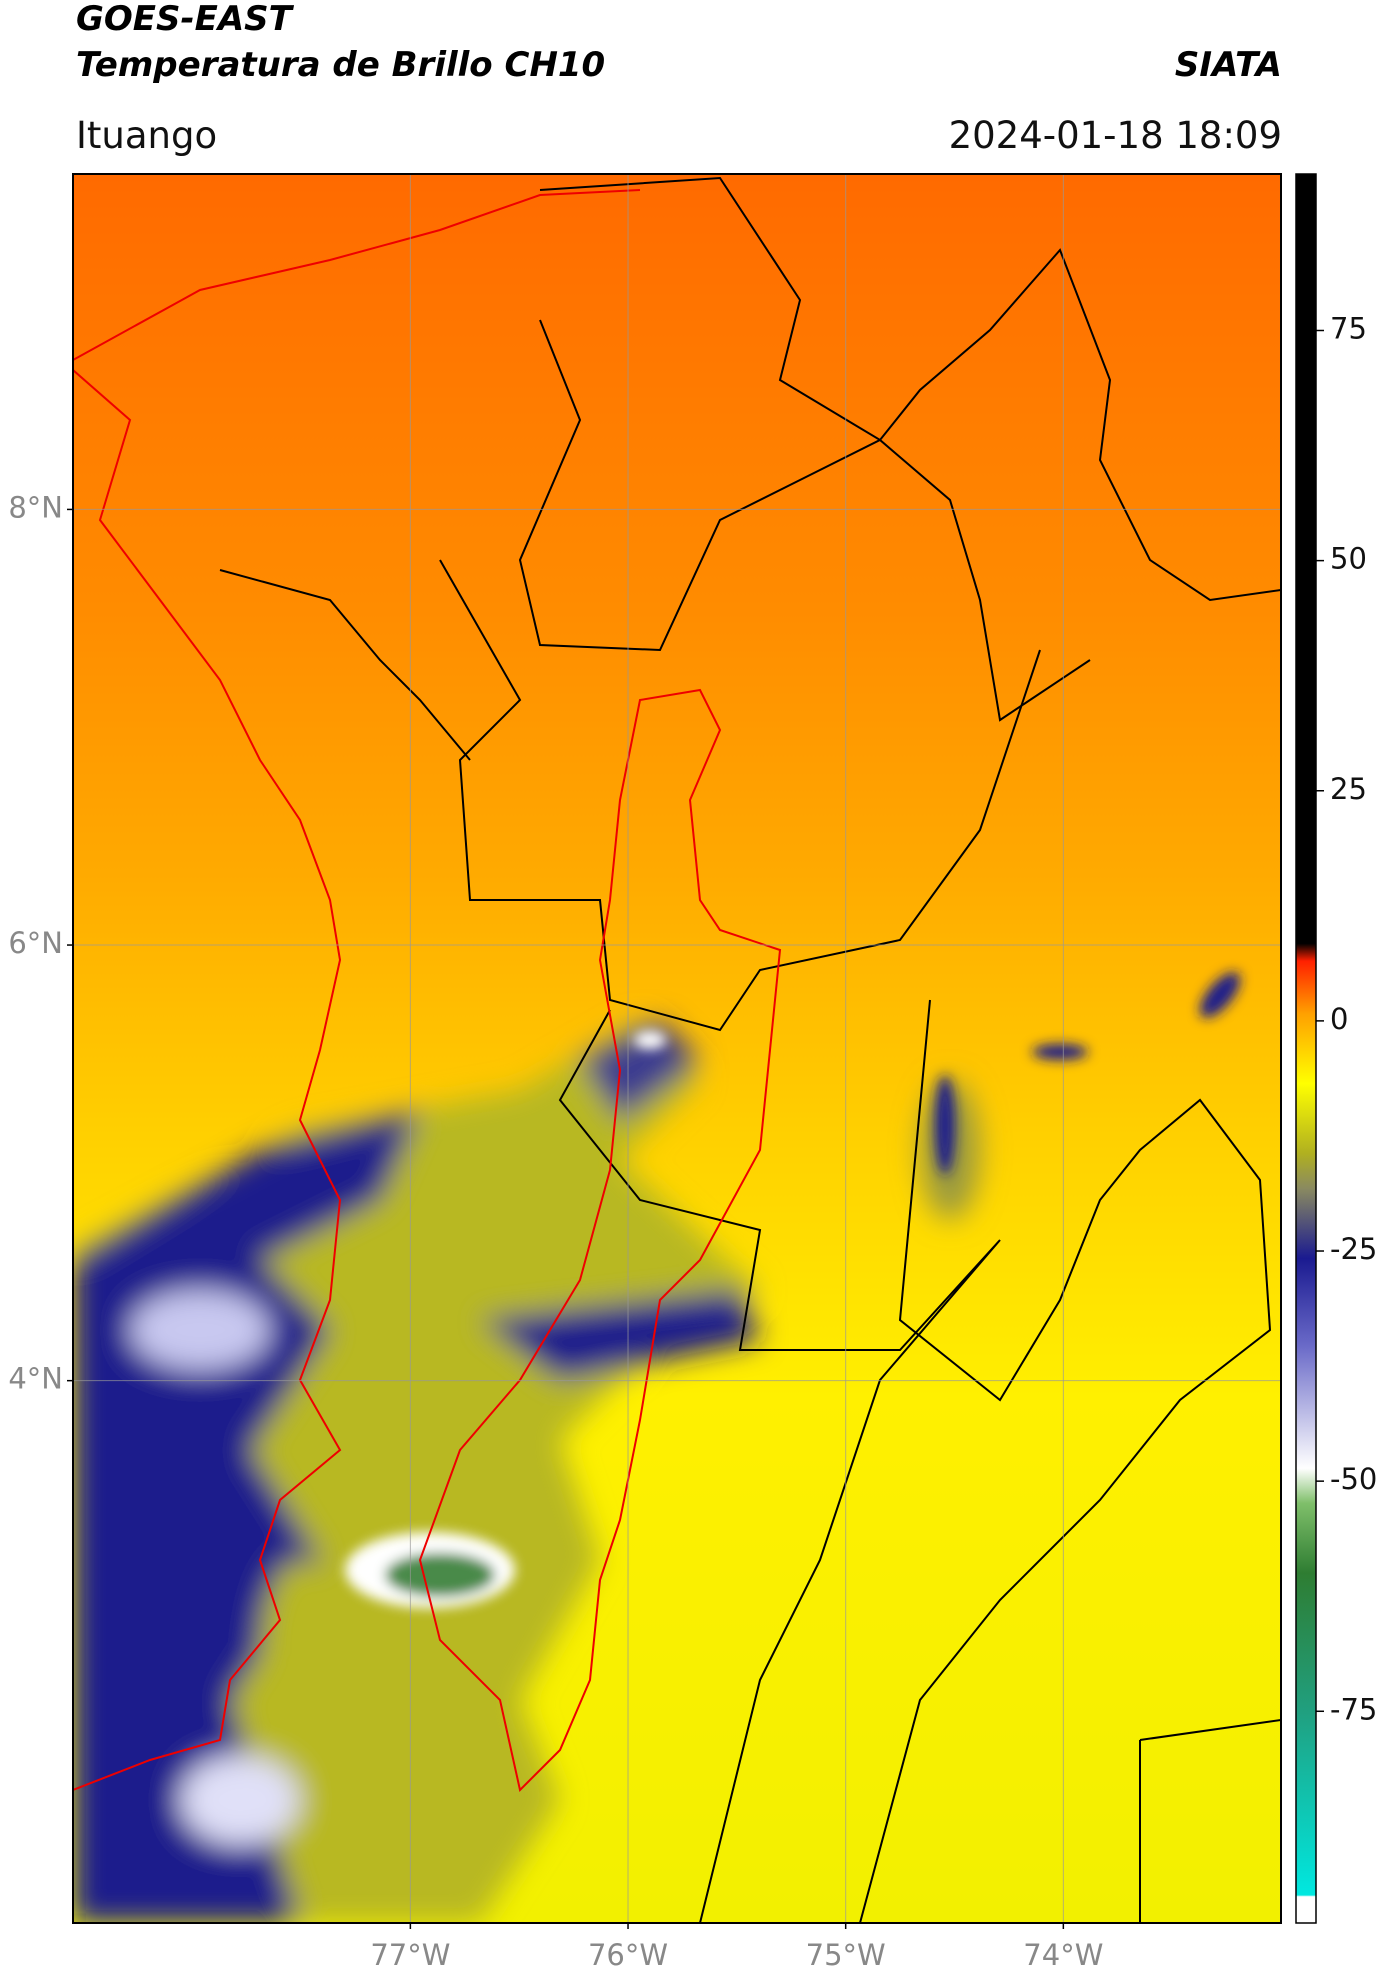  I want to click on source: SIATA, so click(1228, 65).